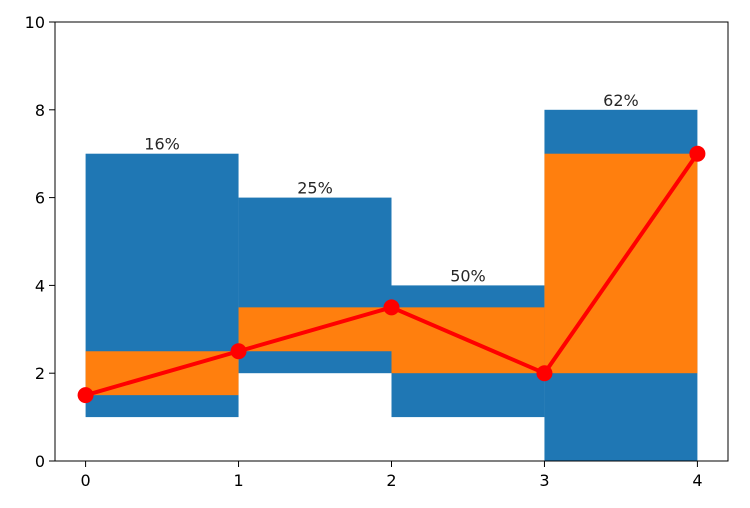 The height and width of the screenshot is (508, 750). I want to click on y-tick-label-1: 2, so click(40, 373).